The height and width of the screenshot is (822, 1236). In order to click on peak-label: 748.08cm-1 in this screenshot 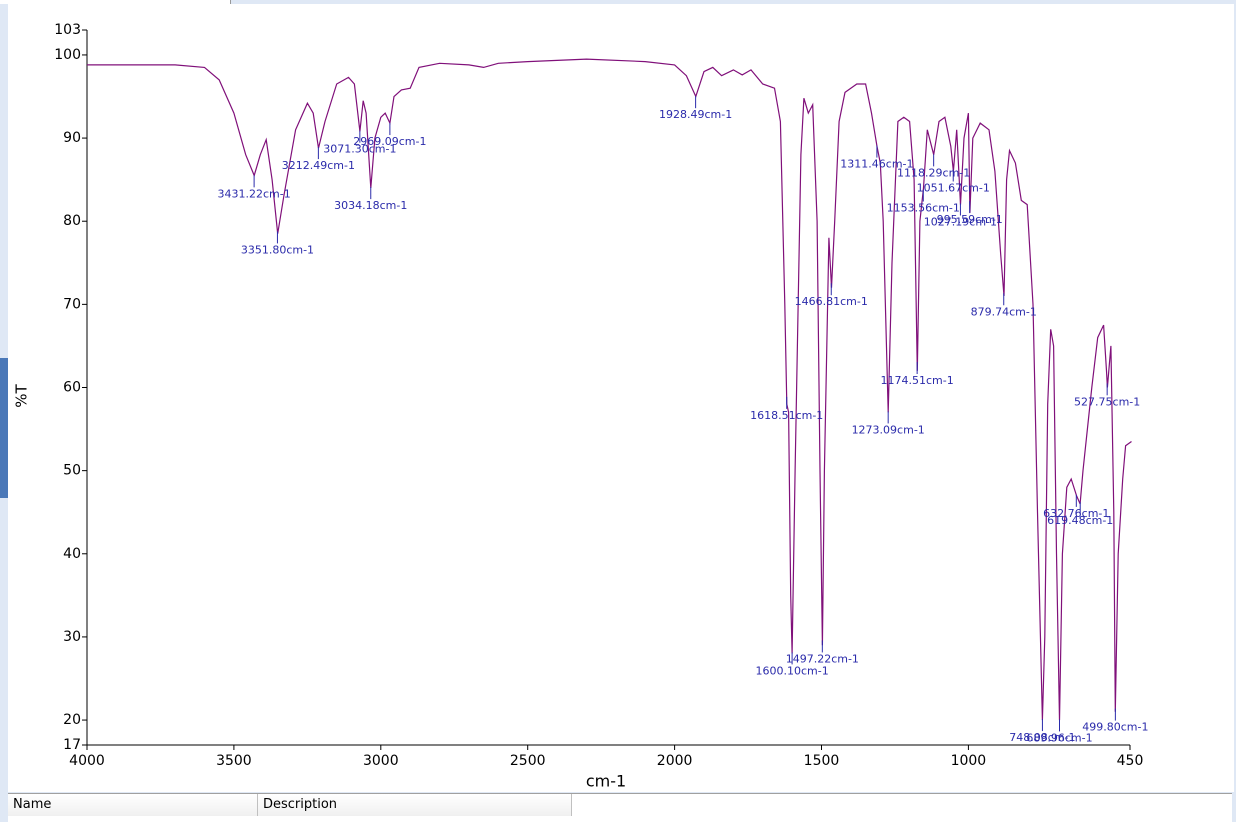, I will do `click(1042, 737)`.